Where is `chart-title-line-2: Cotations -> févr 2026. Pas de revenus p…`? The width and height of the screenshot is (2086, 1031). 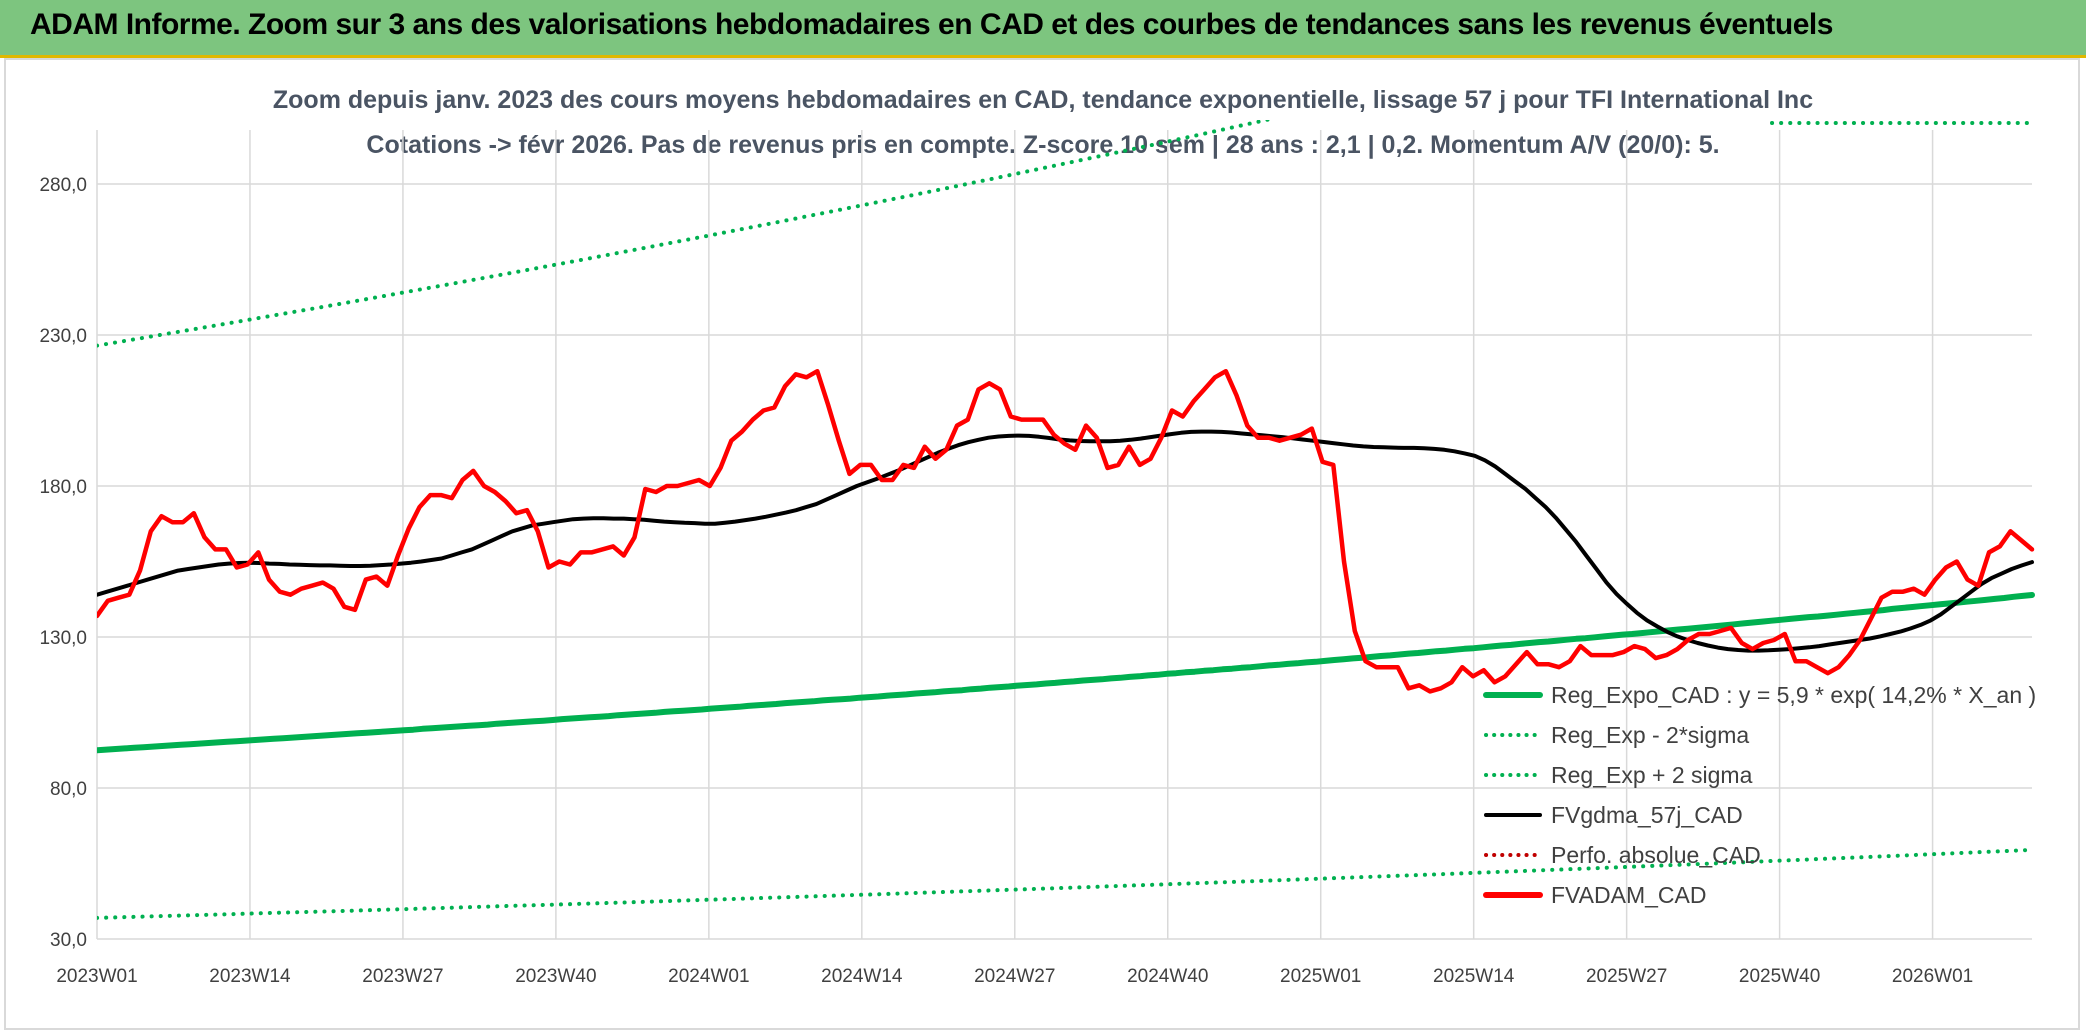
chart-title-line-2: Cotations -> févr 2026. Pas de revenus p… is located at coordinates (1042, 145).